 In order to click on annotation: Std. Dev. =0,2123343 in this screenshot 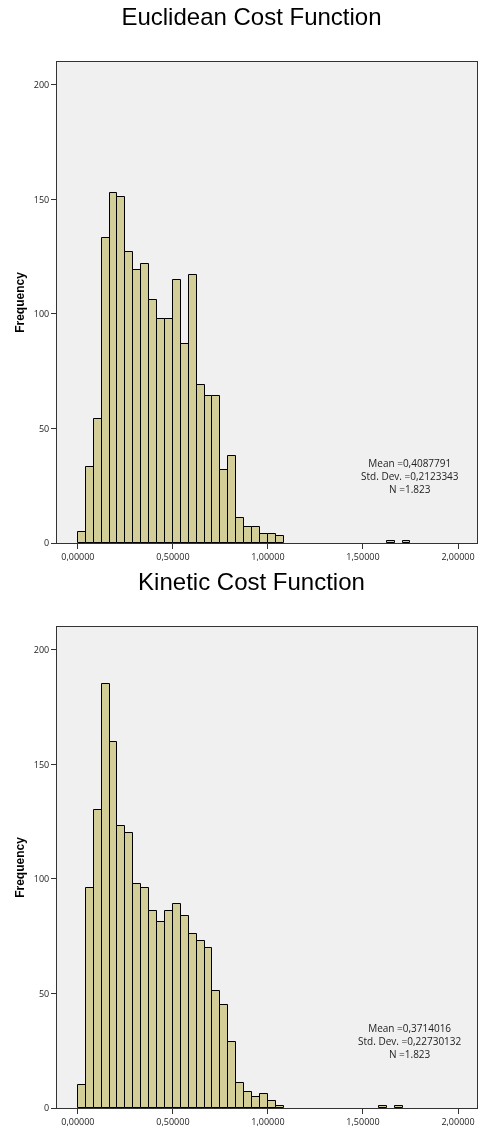, I will do `click(410, 476)`.